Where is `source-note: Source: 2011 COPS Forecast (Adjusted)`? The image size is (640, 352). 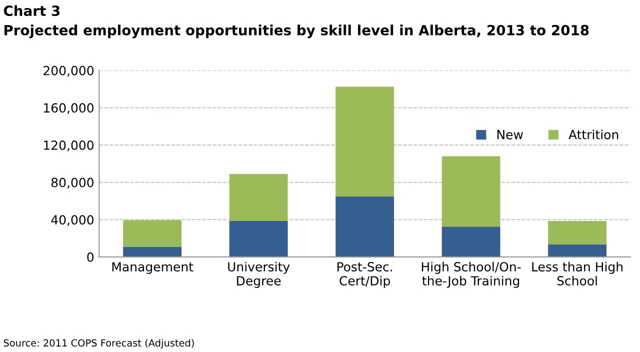 source-note: Source: 2011 COPS Forecast (Adjusted) is located at coordinates (99, 343).